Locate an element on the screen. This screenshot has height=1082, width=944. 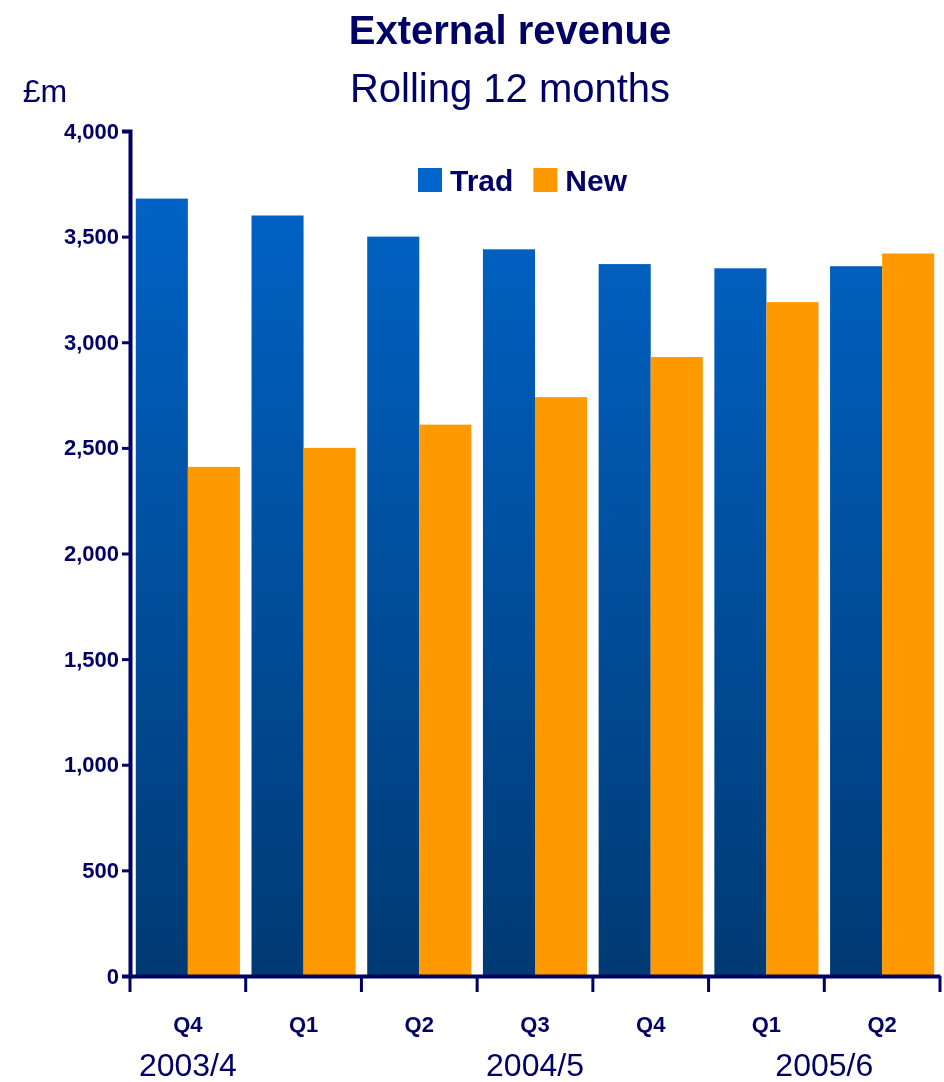
y-tick-label: 0 is located at coordinates (112, 976).